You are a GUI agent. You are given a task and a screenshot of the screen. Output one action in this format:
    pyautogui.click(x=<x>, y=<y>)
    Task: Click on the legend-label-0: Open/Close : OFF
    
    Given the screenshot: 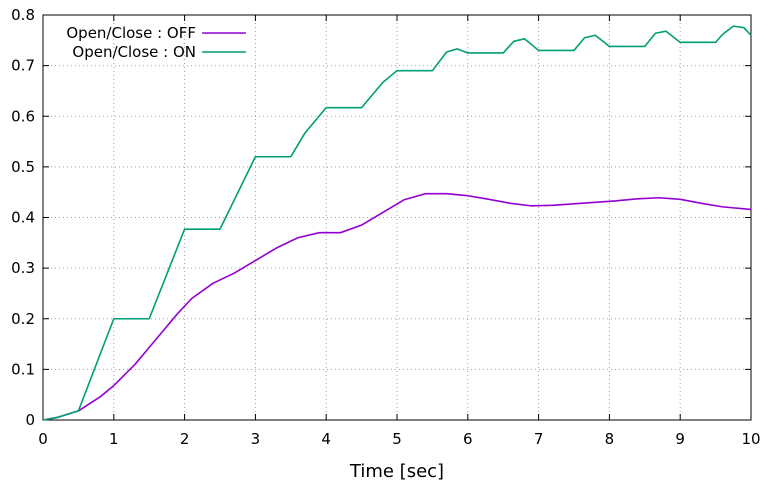 What is the action you would take?
    pyautogui.click(x=131, y=33)
    